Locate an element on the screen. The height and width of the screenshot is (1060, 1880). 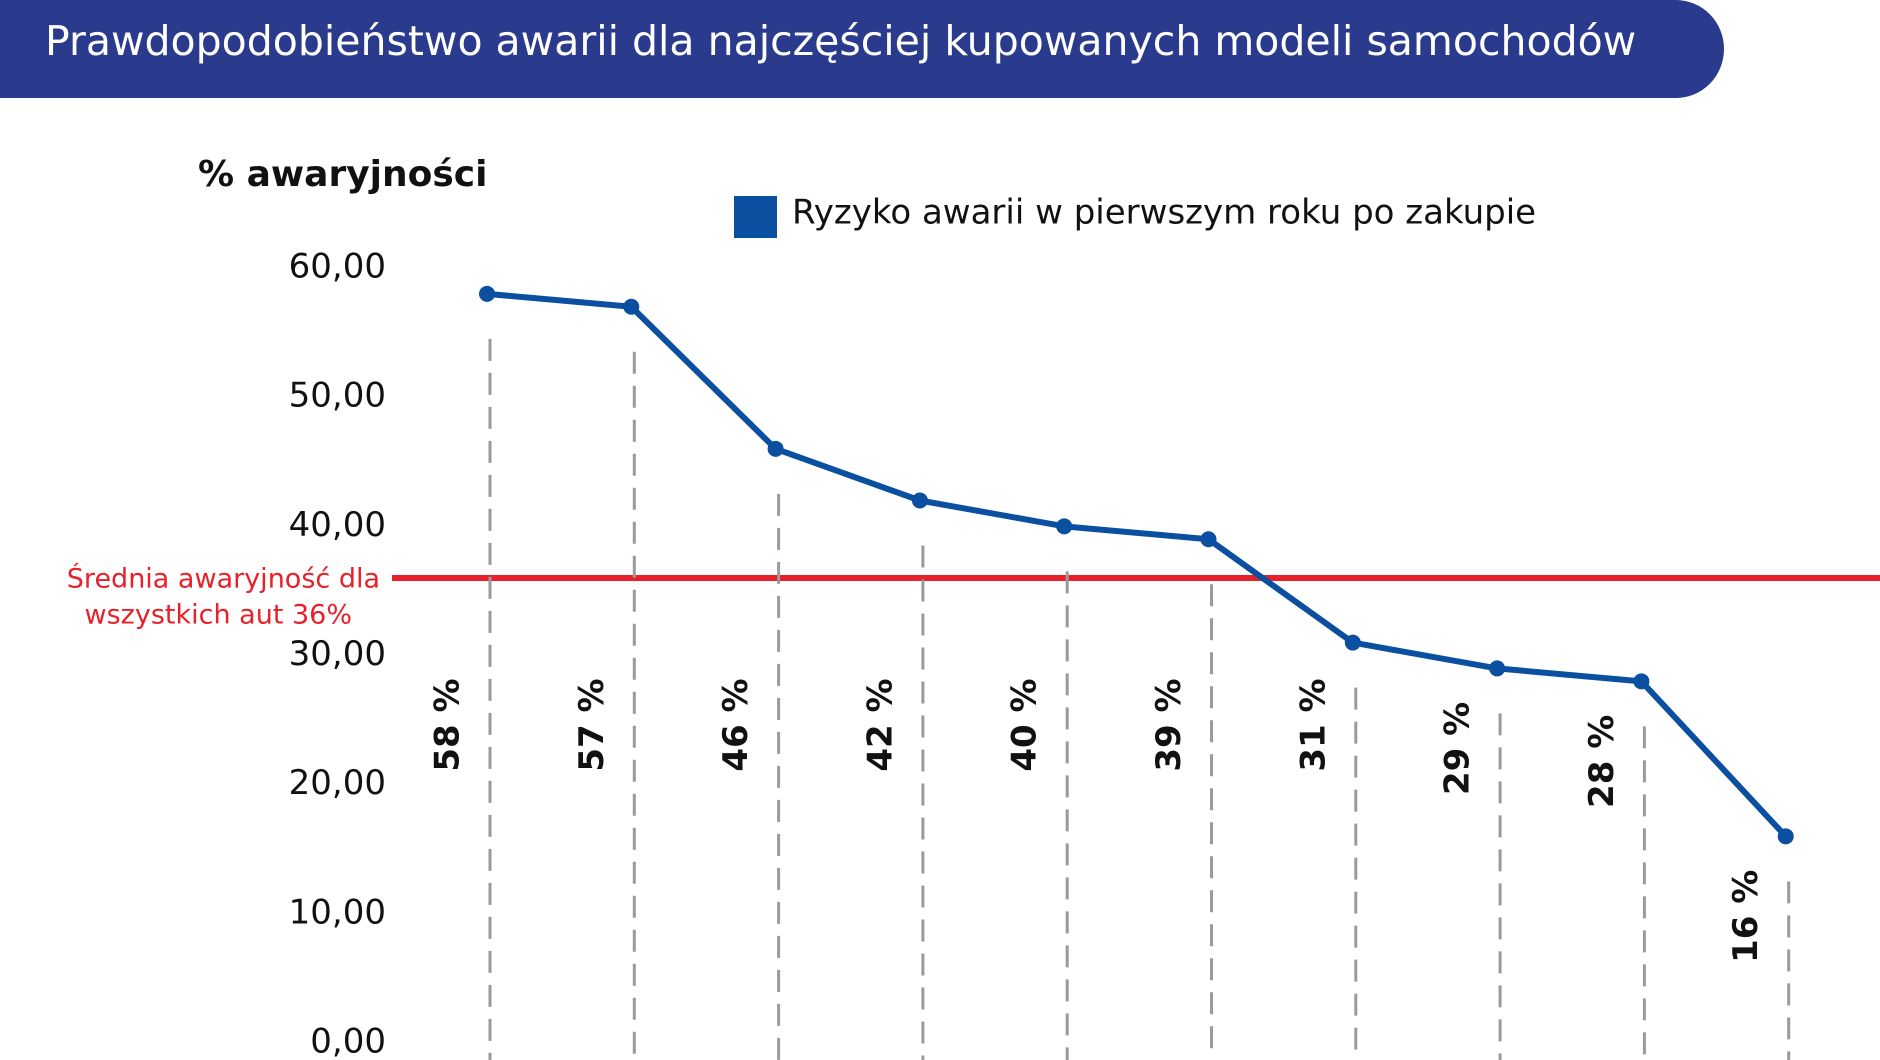
value-label: 39 % is located at coordinates (1169, 724).